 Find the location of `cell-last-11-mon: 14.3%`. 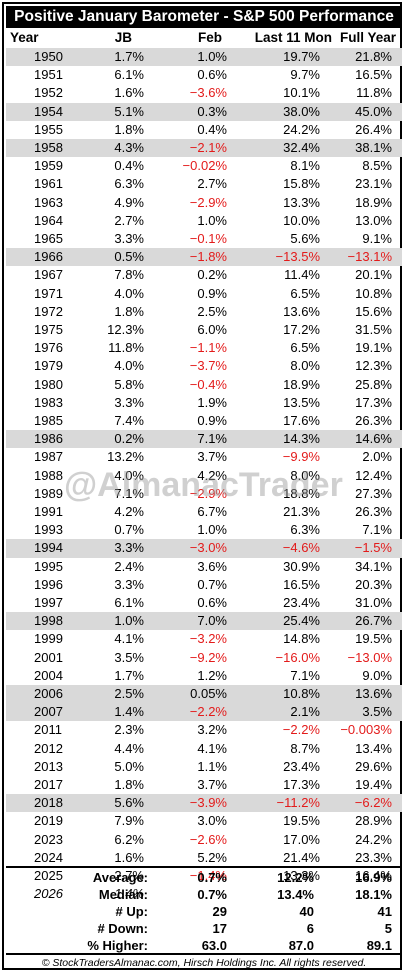

cell-last-11-mon: 14.3% is located at coordinates (301, 439).